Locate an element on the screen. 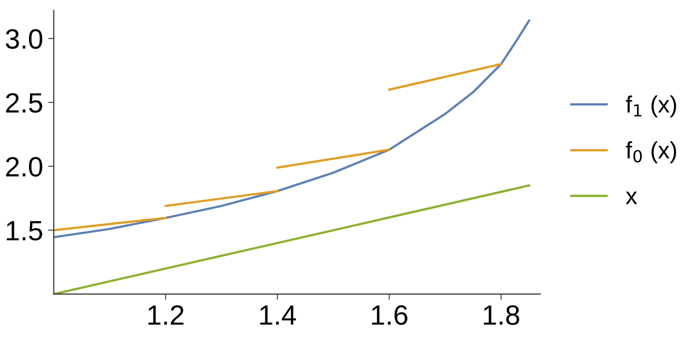 Image resolution: width=698 pixels, height=346 pixels. x-tick-label: 1.2 is located at coordinates (166, 315).